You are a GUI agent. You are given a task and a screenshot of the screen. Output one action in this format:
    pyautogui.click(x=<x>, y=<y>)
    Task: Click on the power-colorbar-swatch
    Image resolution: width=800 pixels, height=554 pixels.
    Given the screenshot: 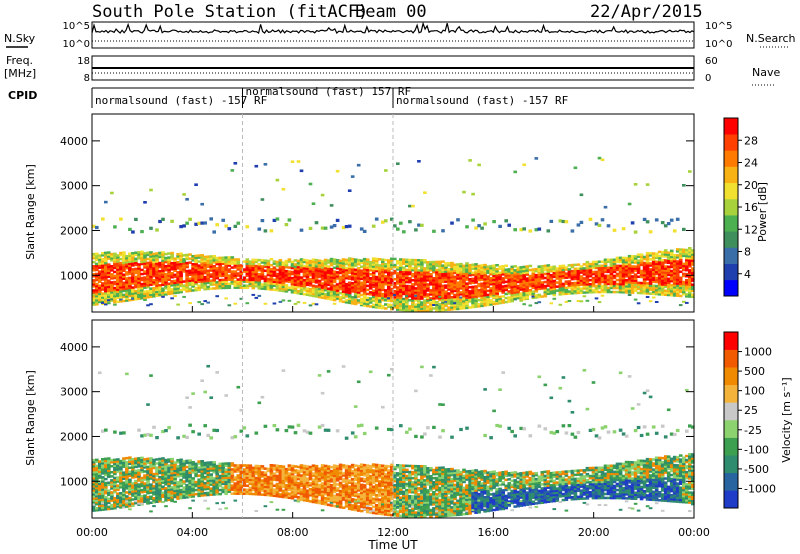 What is the action you would take?
    pyautogui.click(x=731, y=142)
    